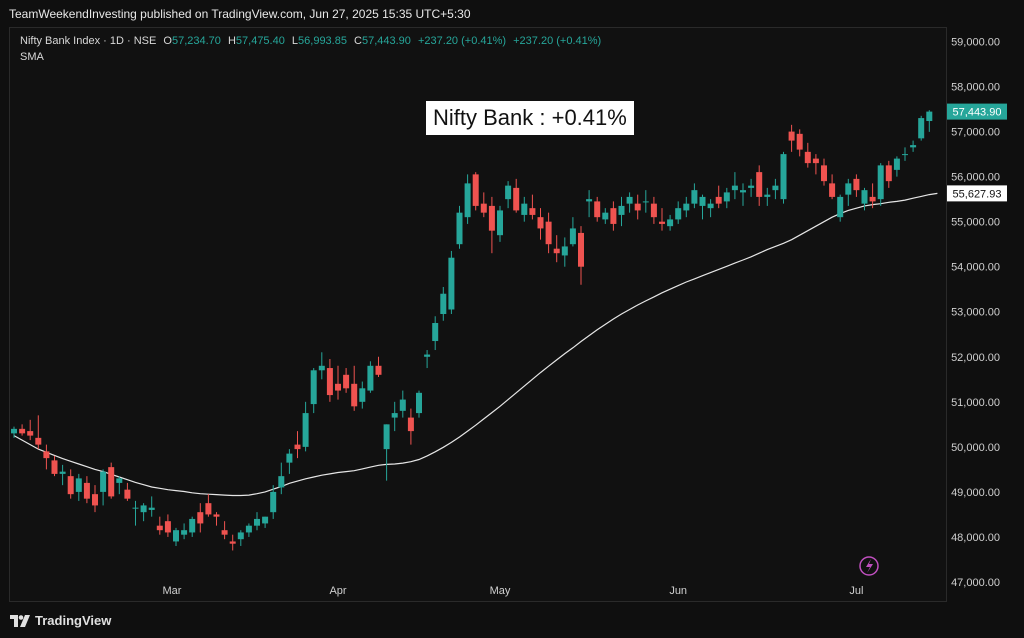 The width and height of the screenshot is (1024, 638). What do you see at coordinates (231, 41) in the screenshot?
I see `high-label: H` at bounding box center [231, 41].